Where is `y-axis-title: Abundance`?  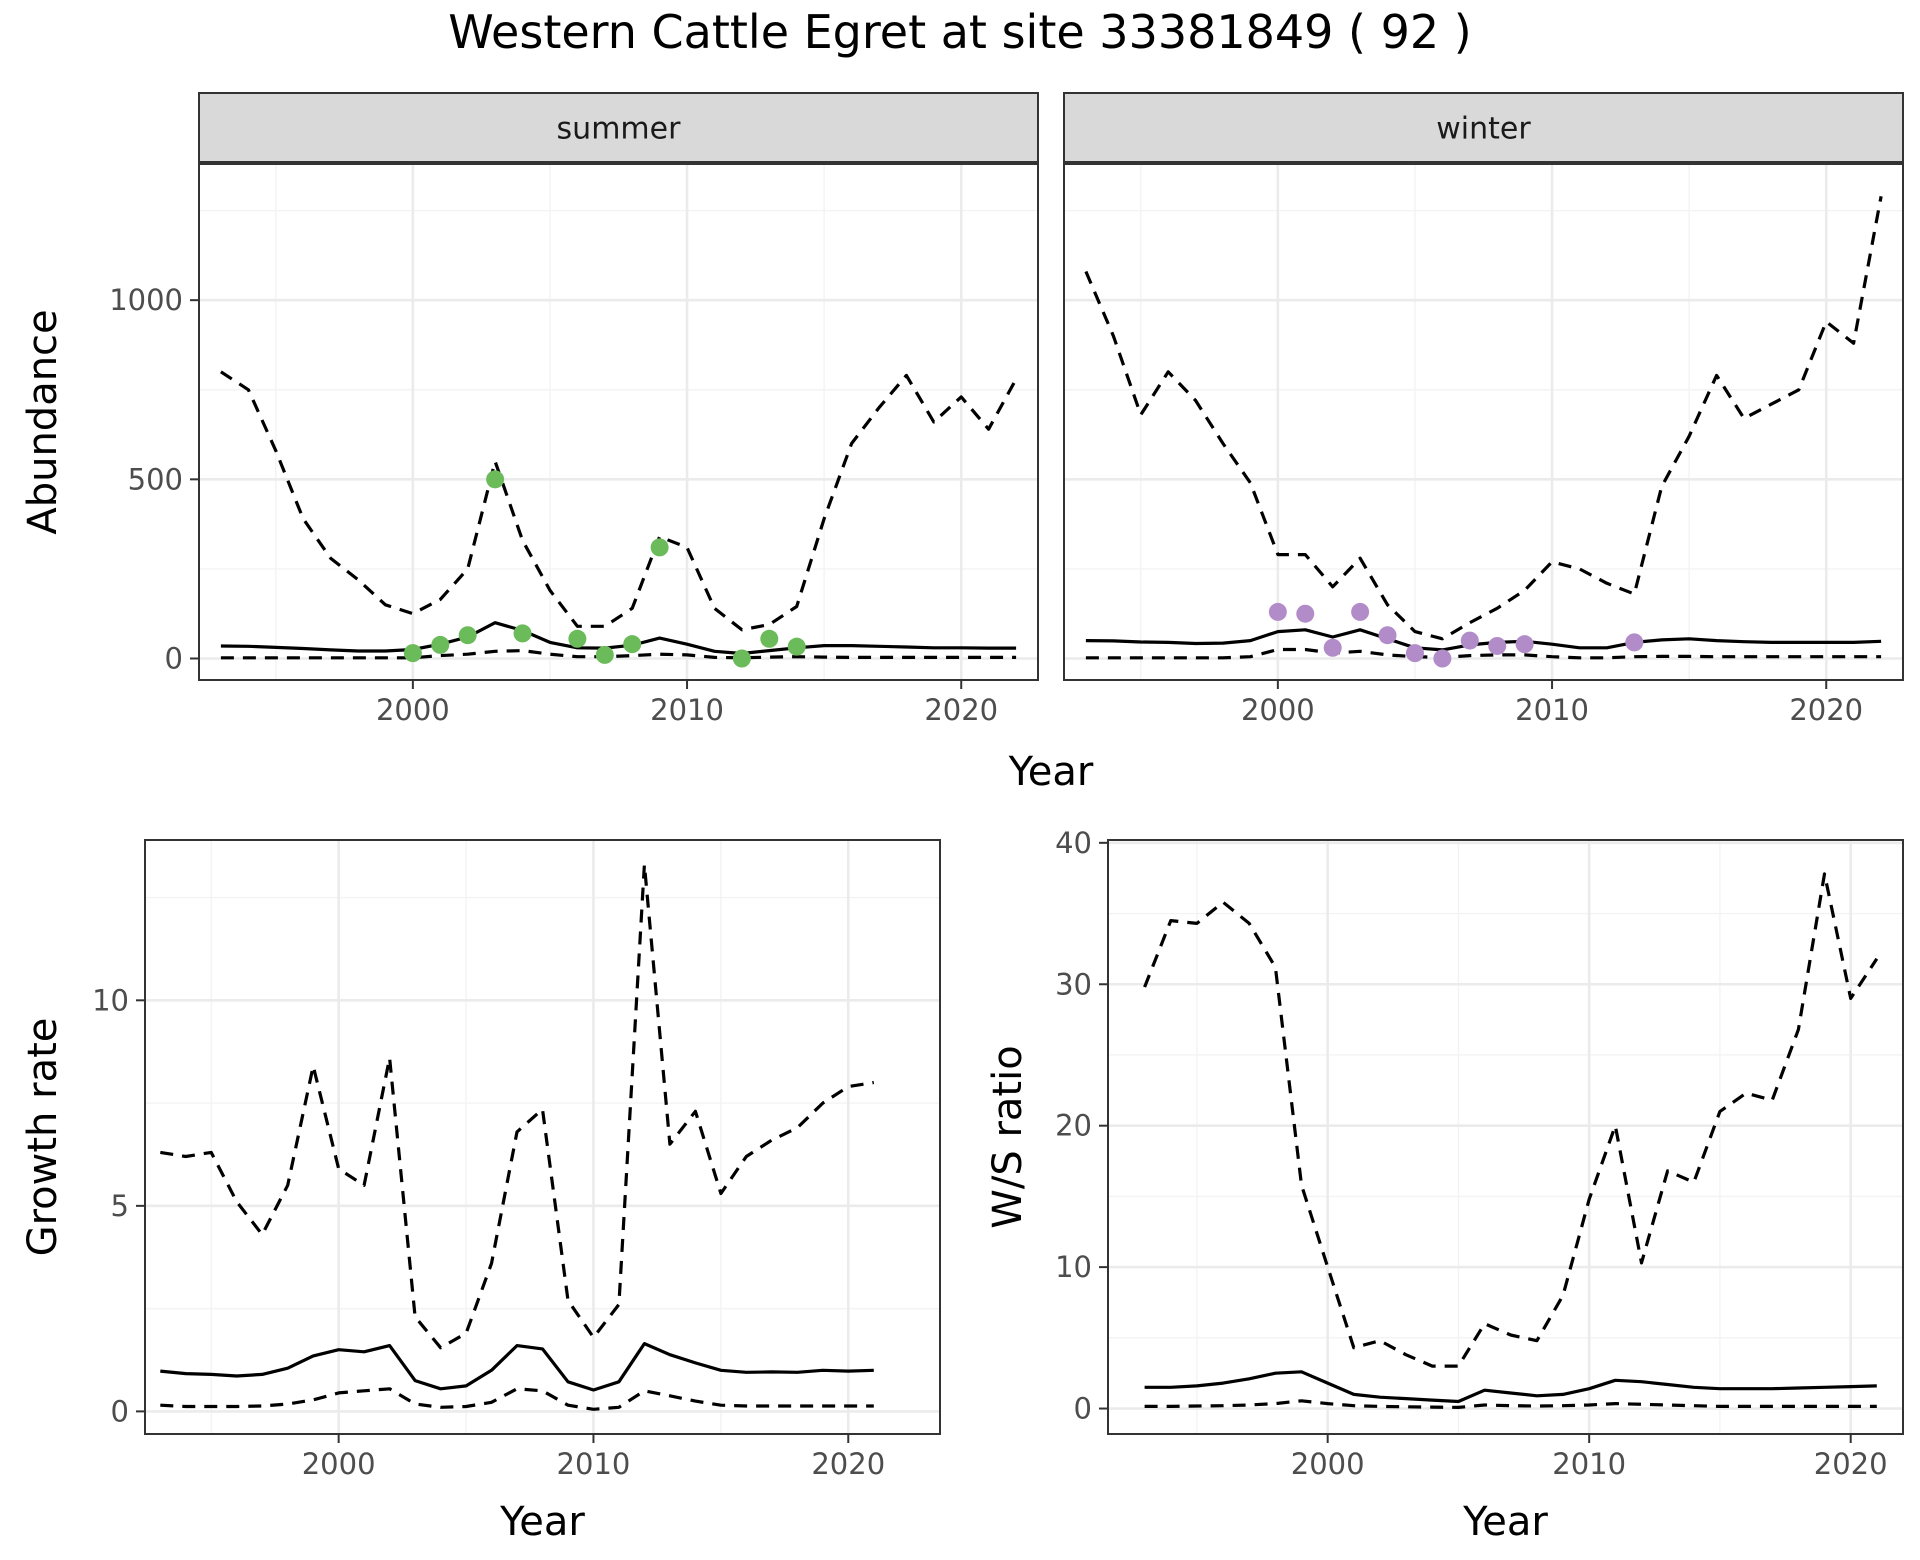 y-axis-title: Abundance is located at coordinates (43, 421).